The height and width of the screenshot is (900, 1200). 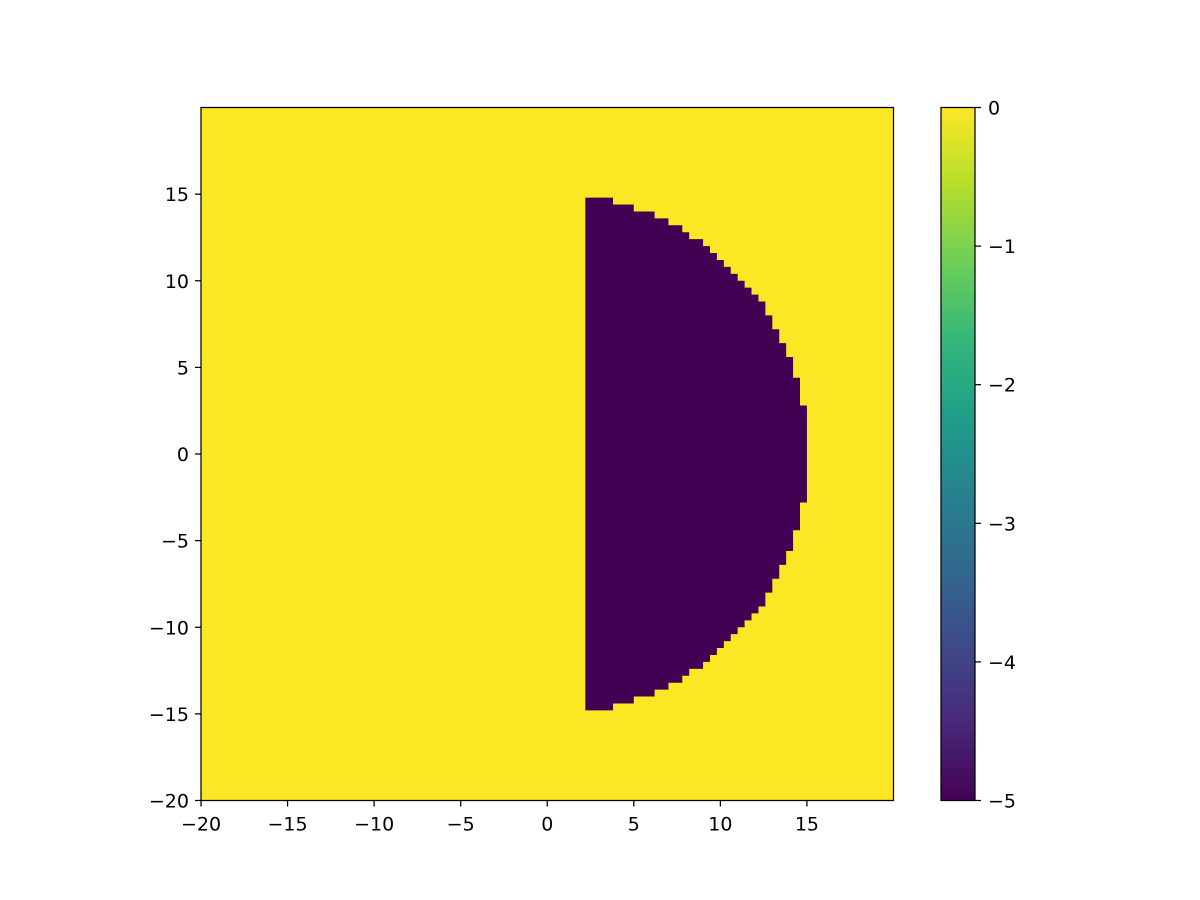 What do you see at coordinates (169, 715) in the screenshot?
I see `y-tick-label: −15` at bounding box center [169, 715].